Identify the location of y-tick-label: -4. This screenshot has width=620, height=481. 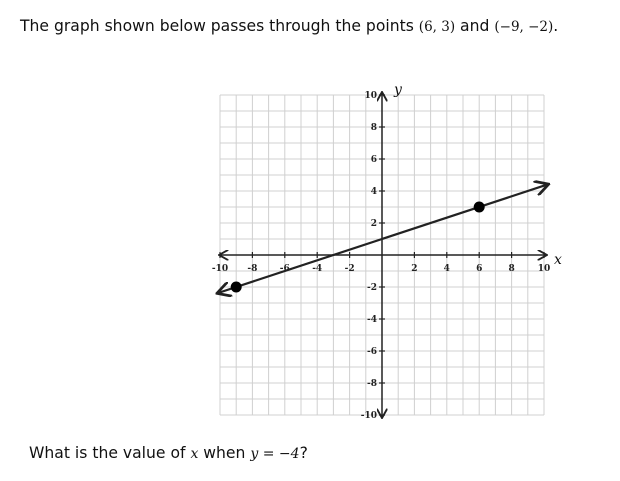
(372, 320).